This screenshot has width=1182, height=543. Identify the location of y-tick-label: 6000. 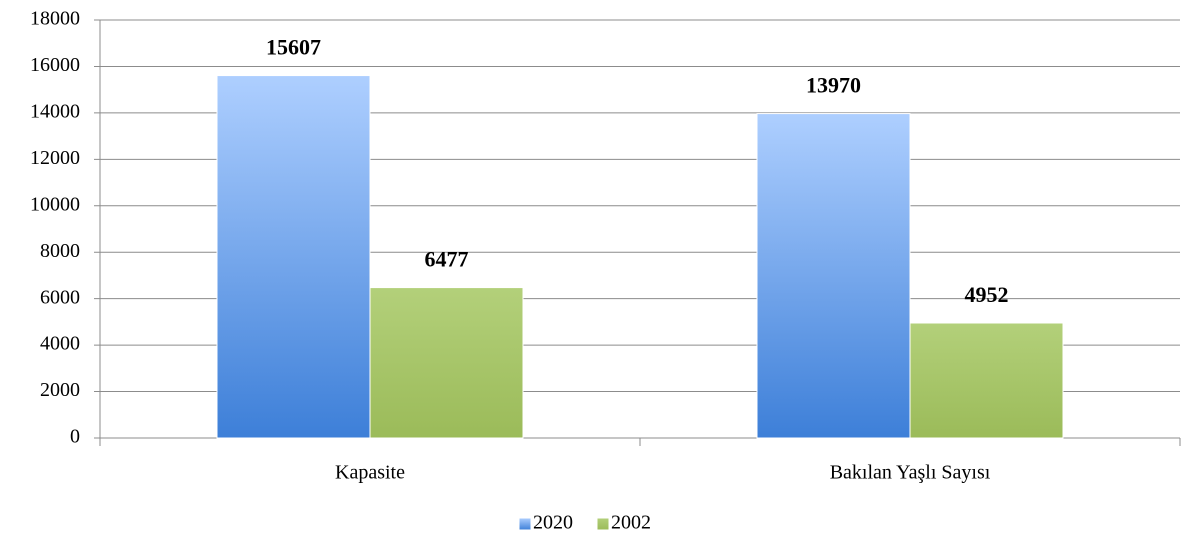
(60, 297).